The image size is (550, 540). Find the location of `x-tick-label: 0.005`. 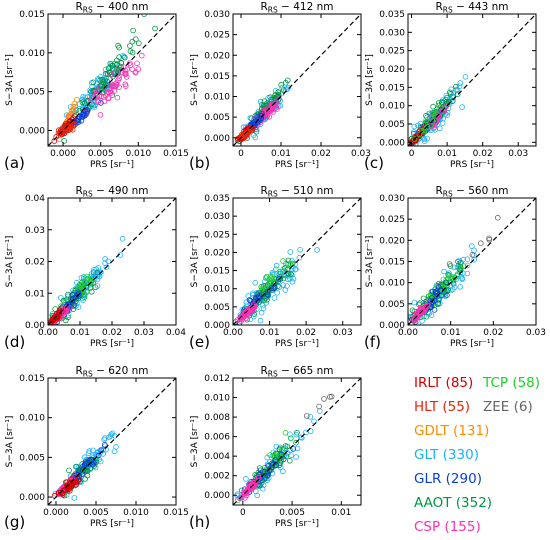

x-tick-label: 0.005 is located at coordinates (101, 154).